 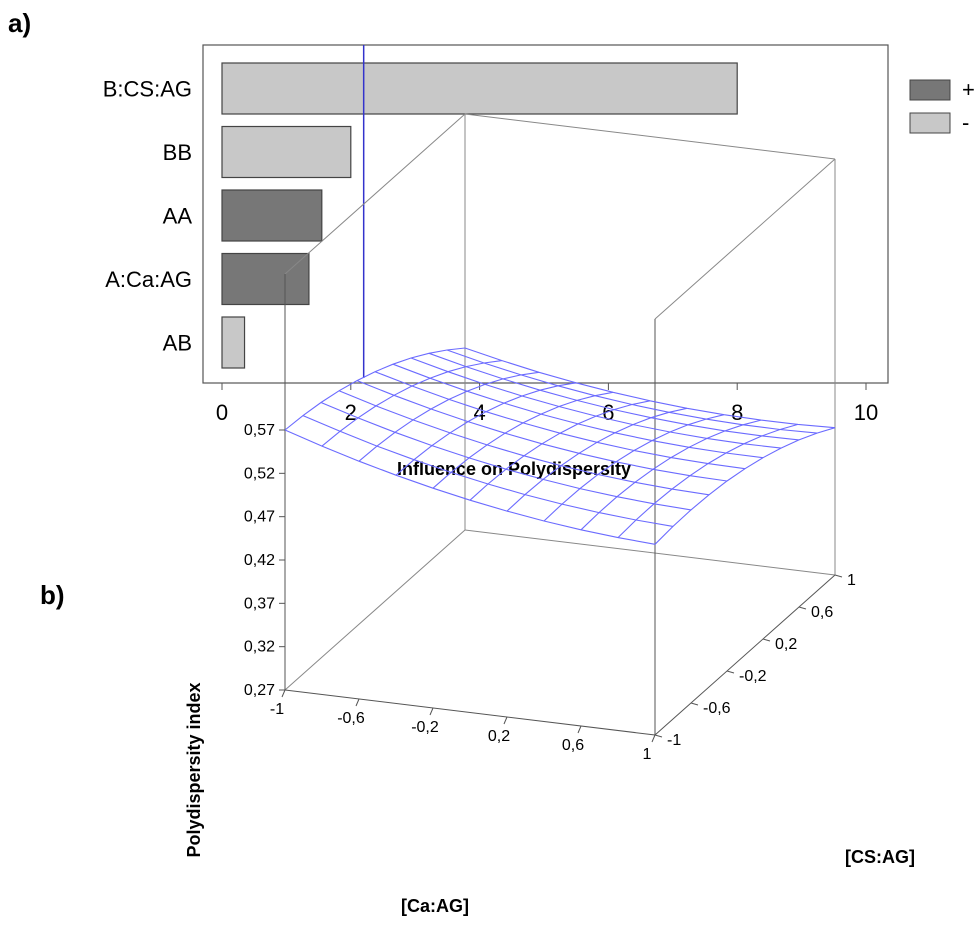 What do you see at coordinates (233, 342) in the screenshot?
I see `bar-ab` at bounding box center [233, 342].